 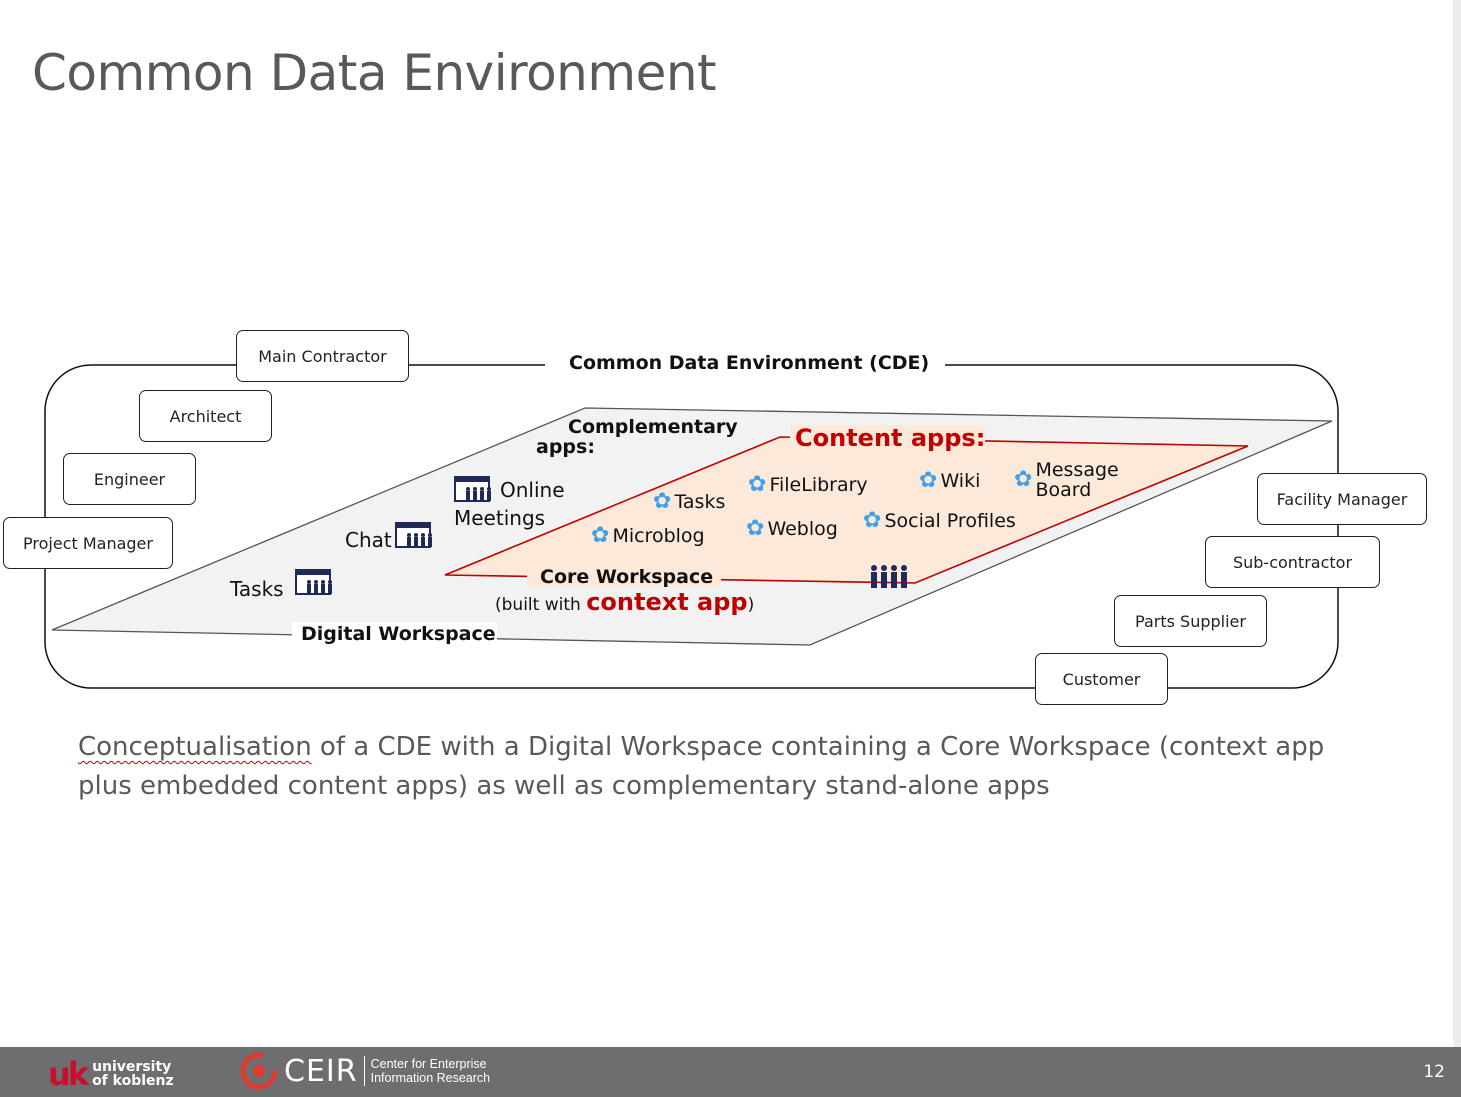 I want to click on caption-underlined-word: Conceptualisation, so click(x=195, y=747).